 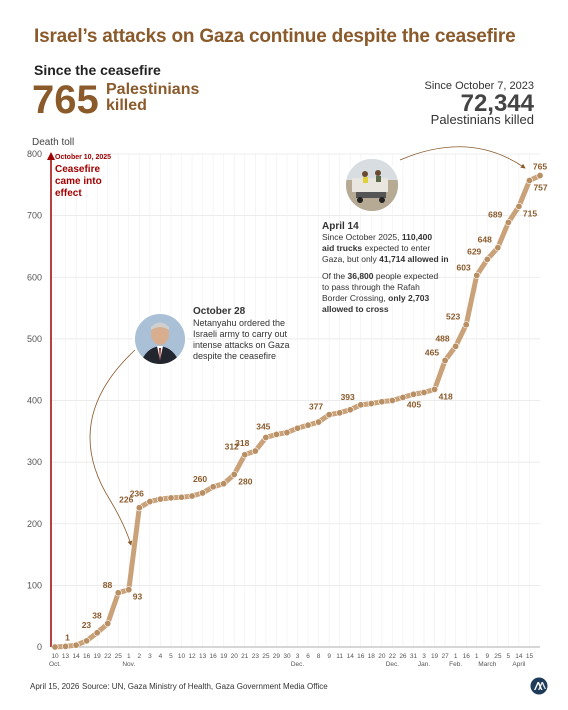 What do you see at coordinates (474, 251) in the screenshot?
I see `data-label: 629` at bounding box center [474, 251].